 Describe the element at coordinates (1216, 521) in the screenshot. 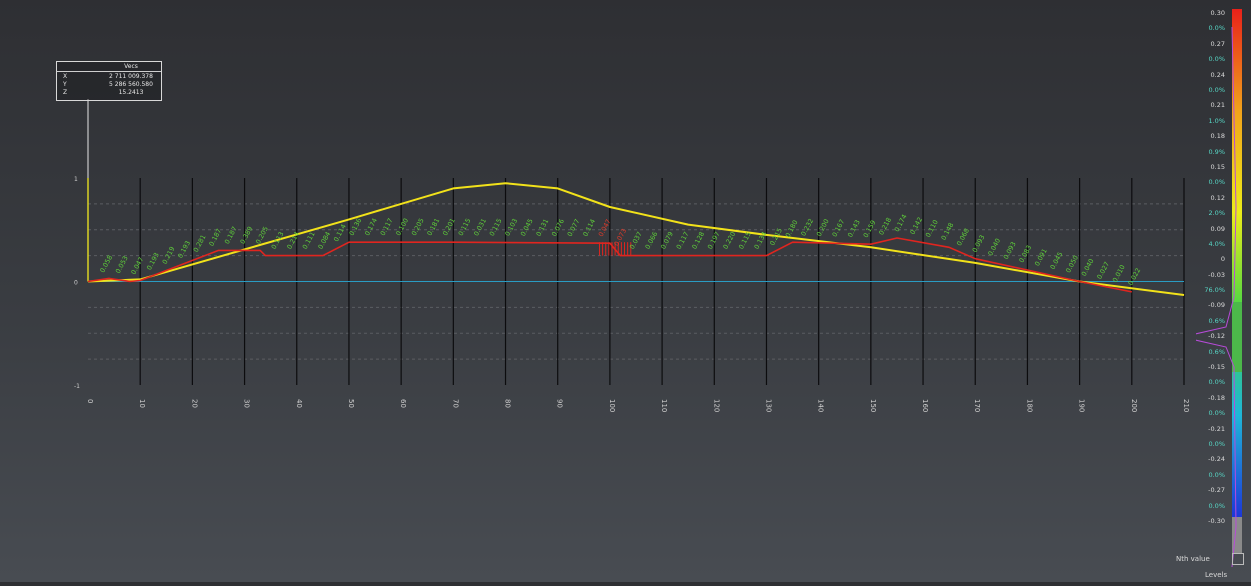

I see `scale-label: -0.30` at that location.